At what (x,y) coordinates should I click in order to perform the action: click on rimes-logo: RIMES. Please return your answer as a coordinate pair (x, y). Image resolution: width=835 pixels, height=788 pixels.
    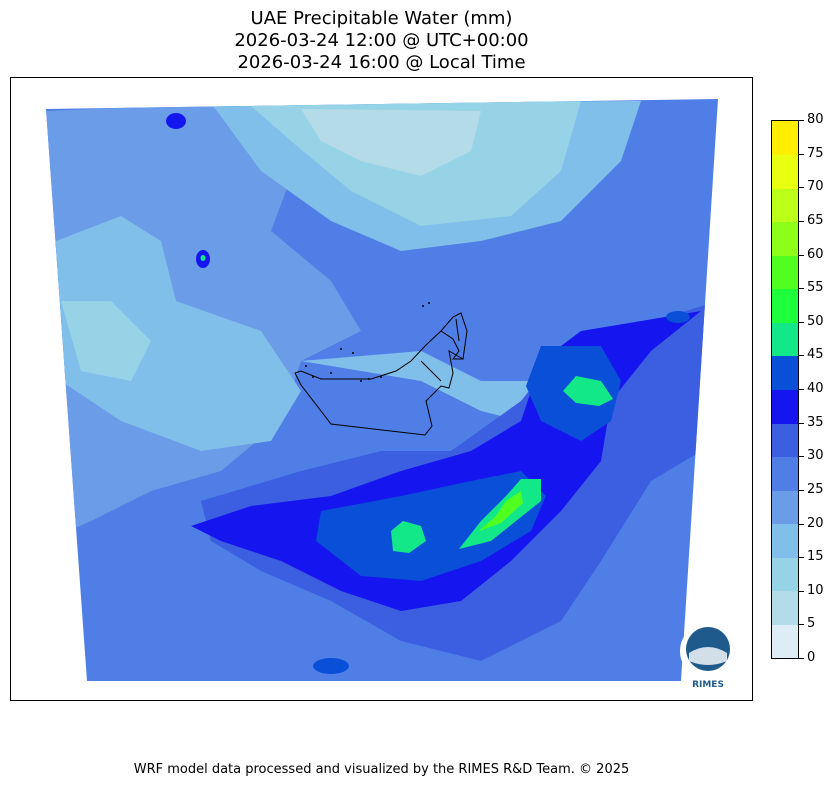
    Looking at the image, I should click on (708, 656).